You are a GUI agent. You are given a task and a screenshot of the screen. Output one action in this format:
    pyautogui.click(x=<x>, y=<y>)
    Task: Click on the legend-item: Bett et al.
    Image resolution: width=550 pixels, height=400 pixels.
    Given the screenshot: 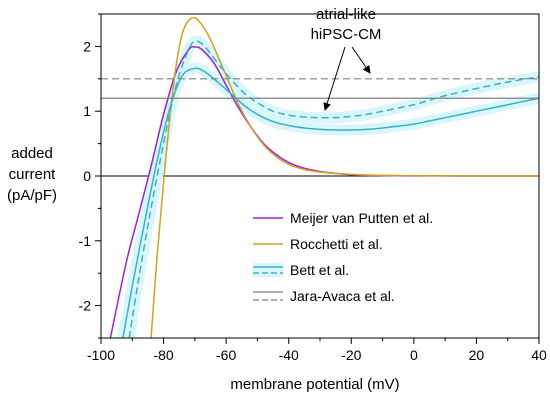 What is the action you would take?
    pyautogui.click(x=301, y=270)
    